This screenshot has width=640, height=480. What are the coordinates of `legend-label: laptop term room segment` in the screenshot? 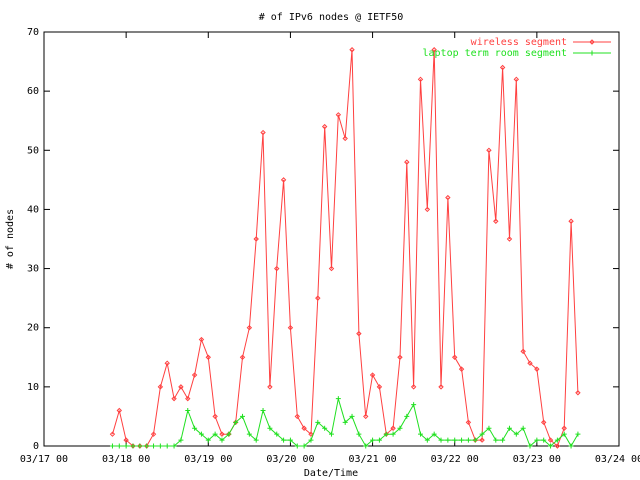 It's located at (495, 53).